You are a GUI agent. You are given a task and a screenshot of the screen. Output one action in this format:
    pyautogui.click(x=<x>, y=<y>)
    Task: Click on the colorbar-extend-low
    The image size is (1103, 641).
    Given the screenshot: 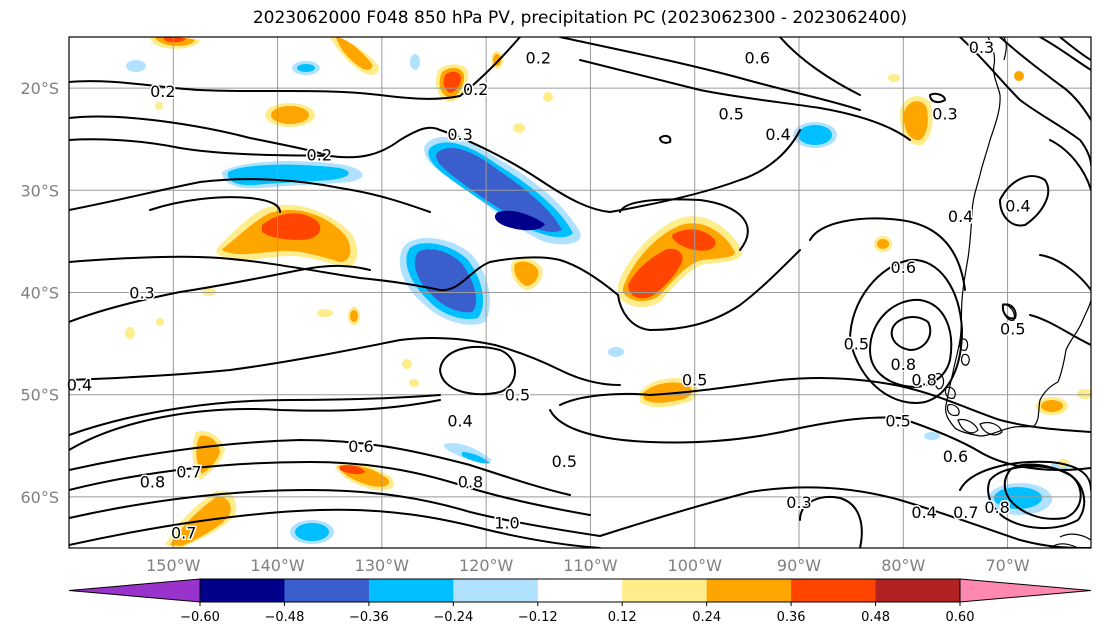 What is the action you would take?
    pyautogui.click(x=134, y=590)
    